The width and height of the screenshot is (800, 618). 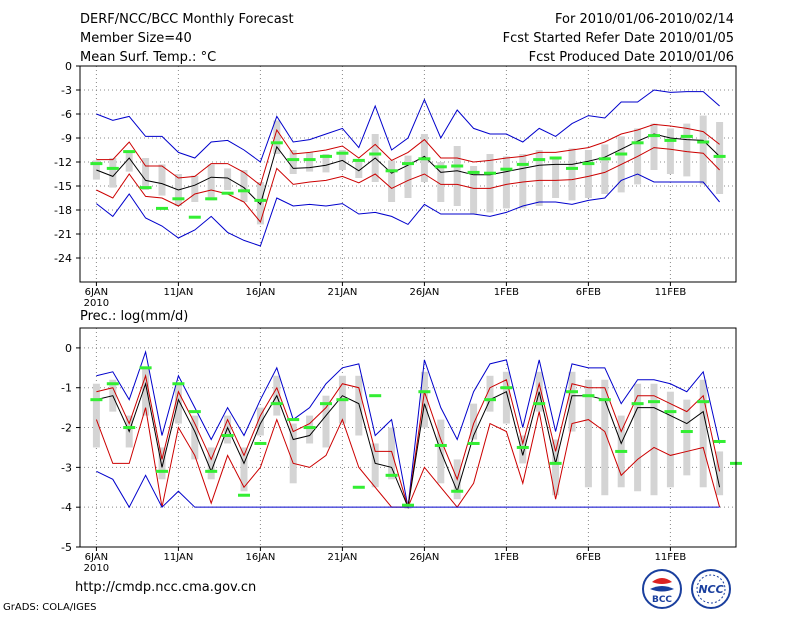 I want to click on chart-0-y-tick-label: -18, so click(x=63, y=210).